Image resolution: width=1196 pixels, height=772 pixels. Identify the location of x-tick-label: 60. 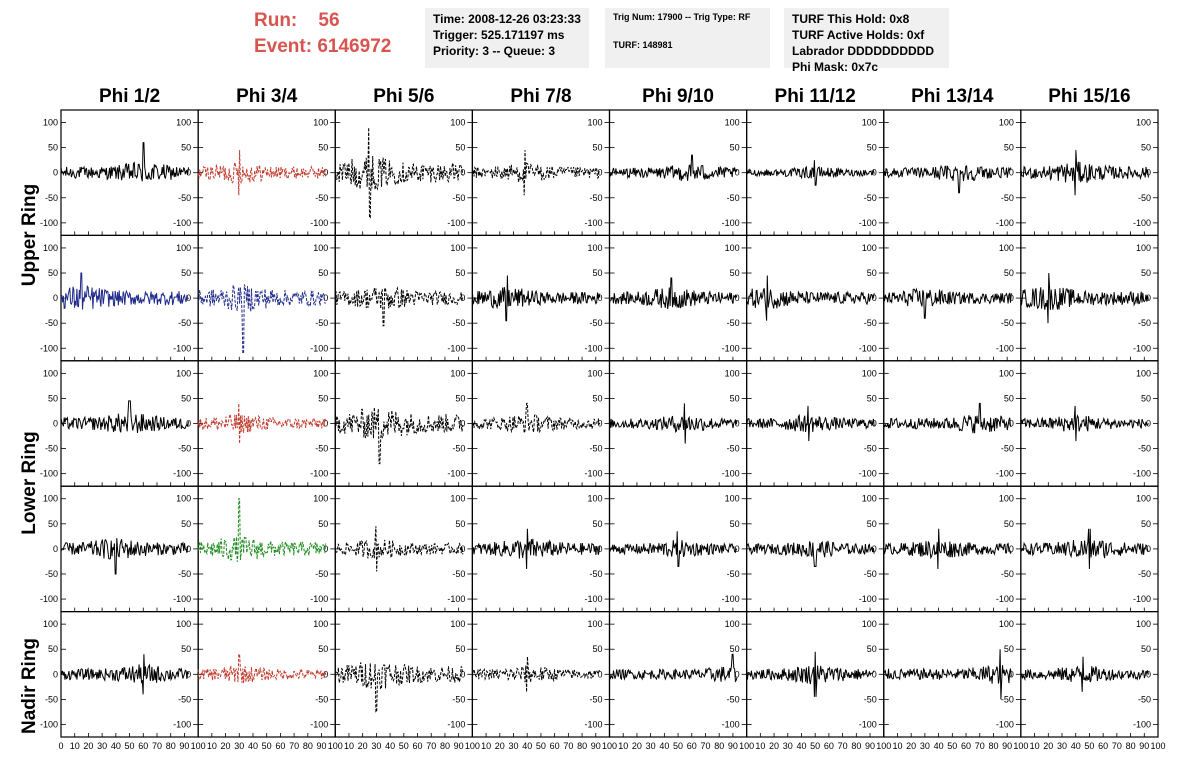
(418, 746).